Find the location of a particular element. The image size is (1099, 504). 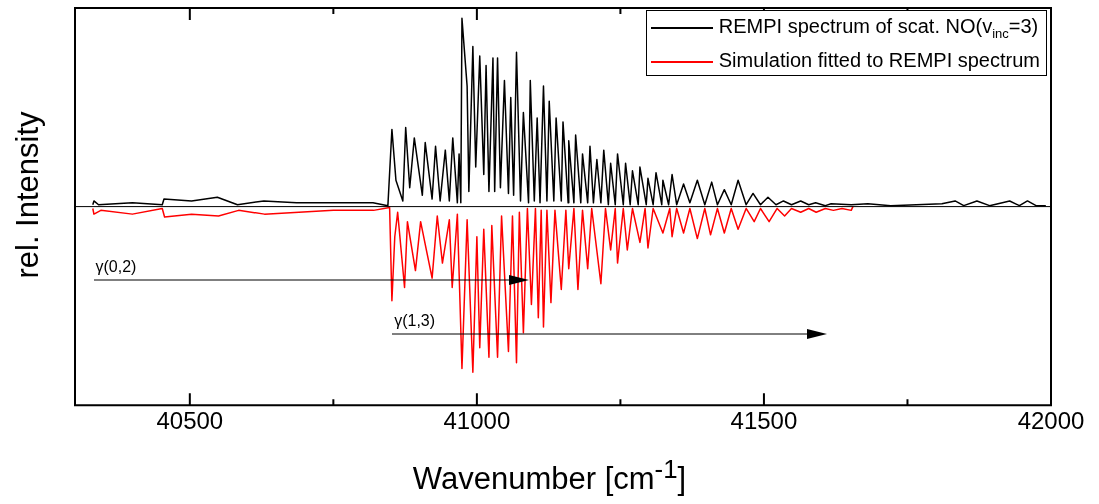

x-tick-label: 41500 is located at coordinates (764, 421).